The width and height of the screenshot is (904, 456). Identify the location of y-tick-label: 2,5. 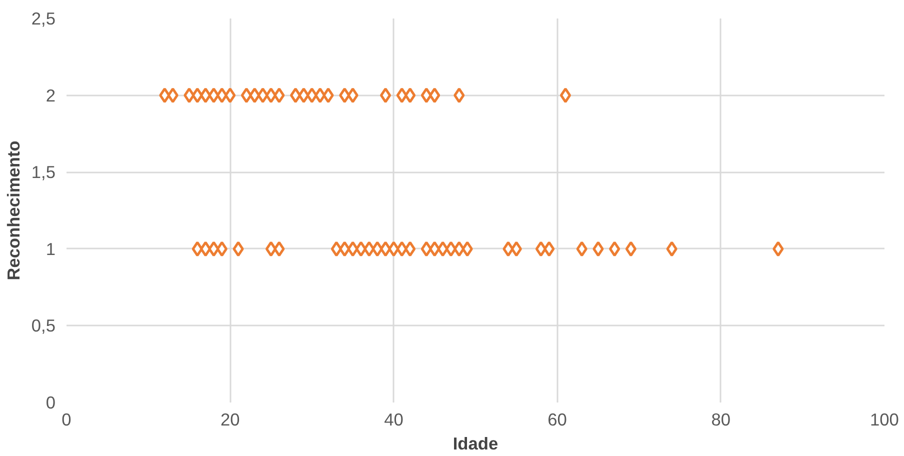
(43, 18).